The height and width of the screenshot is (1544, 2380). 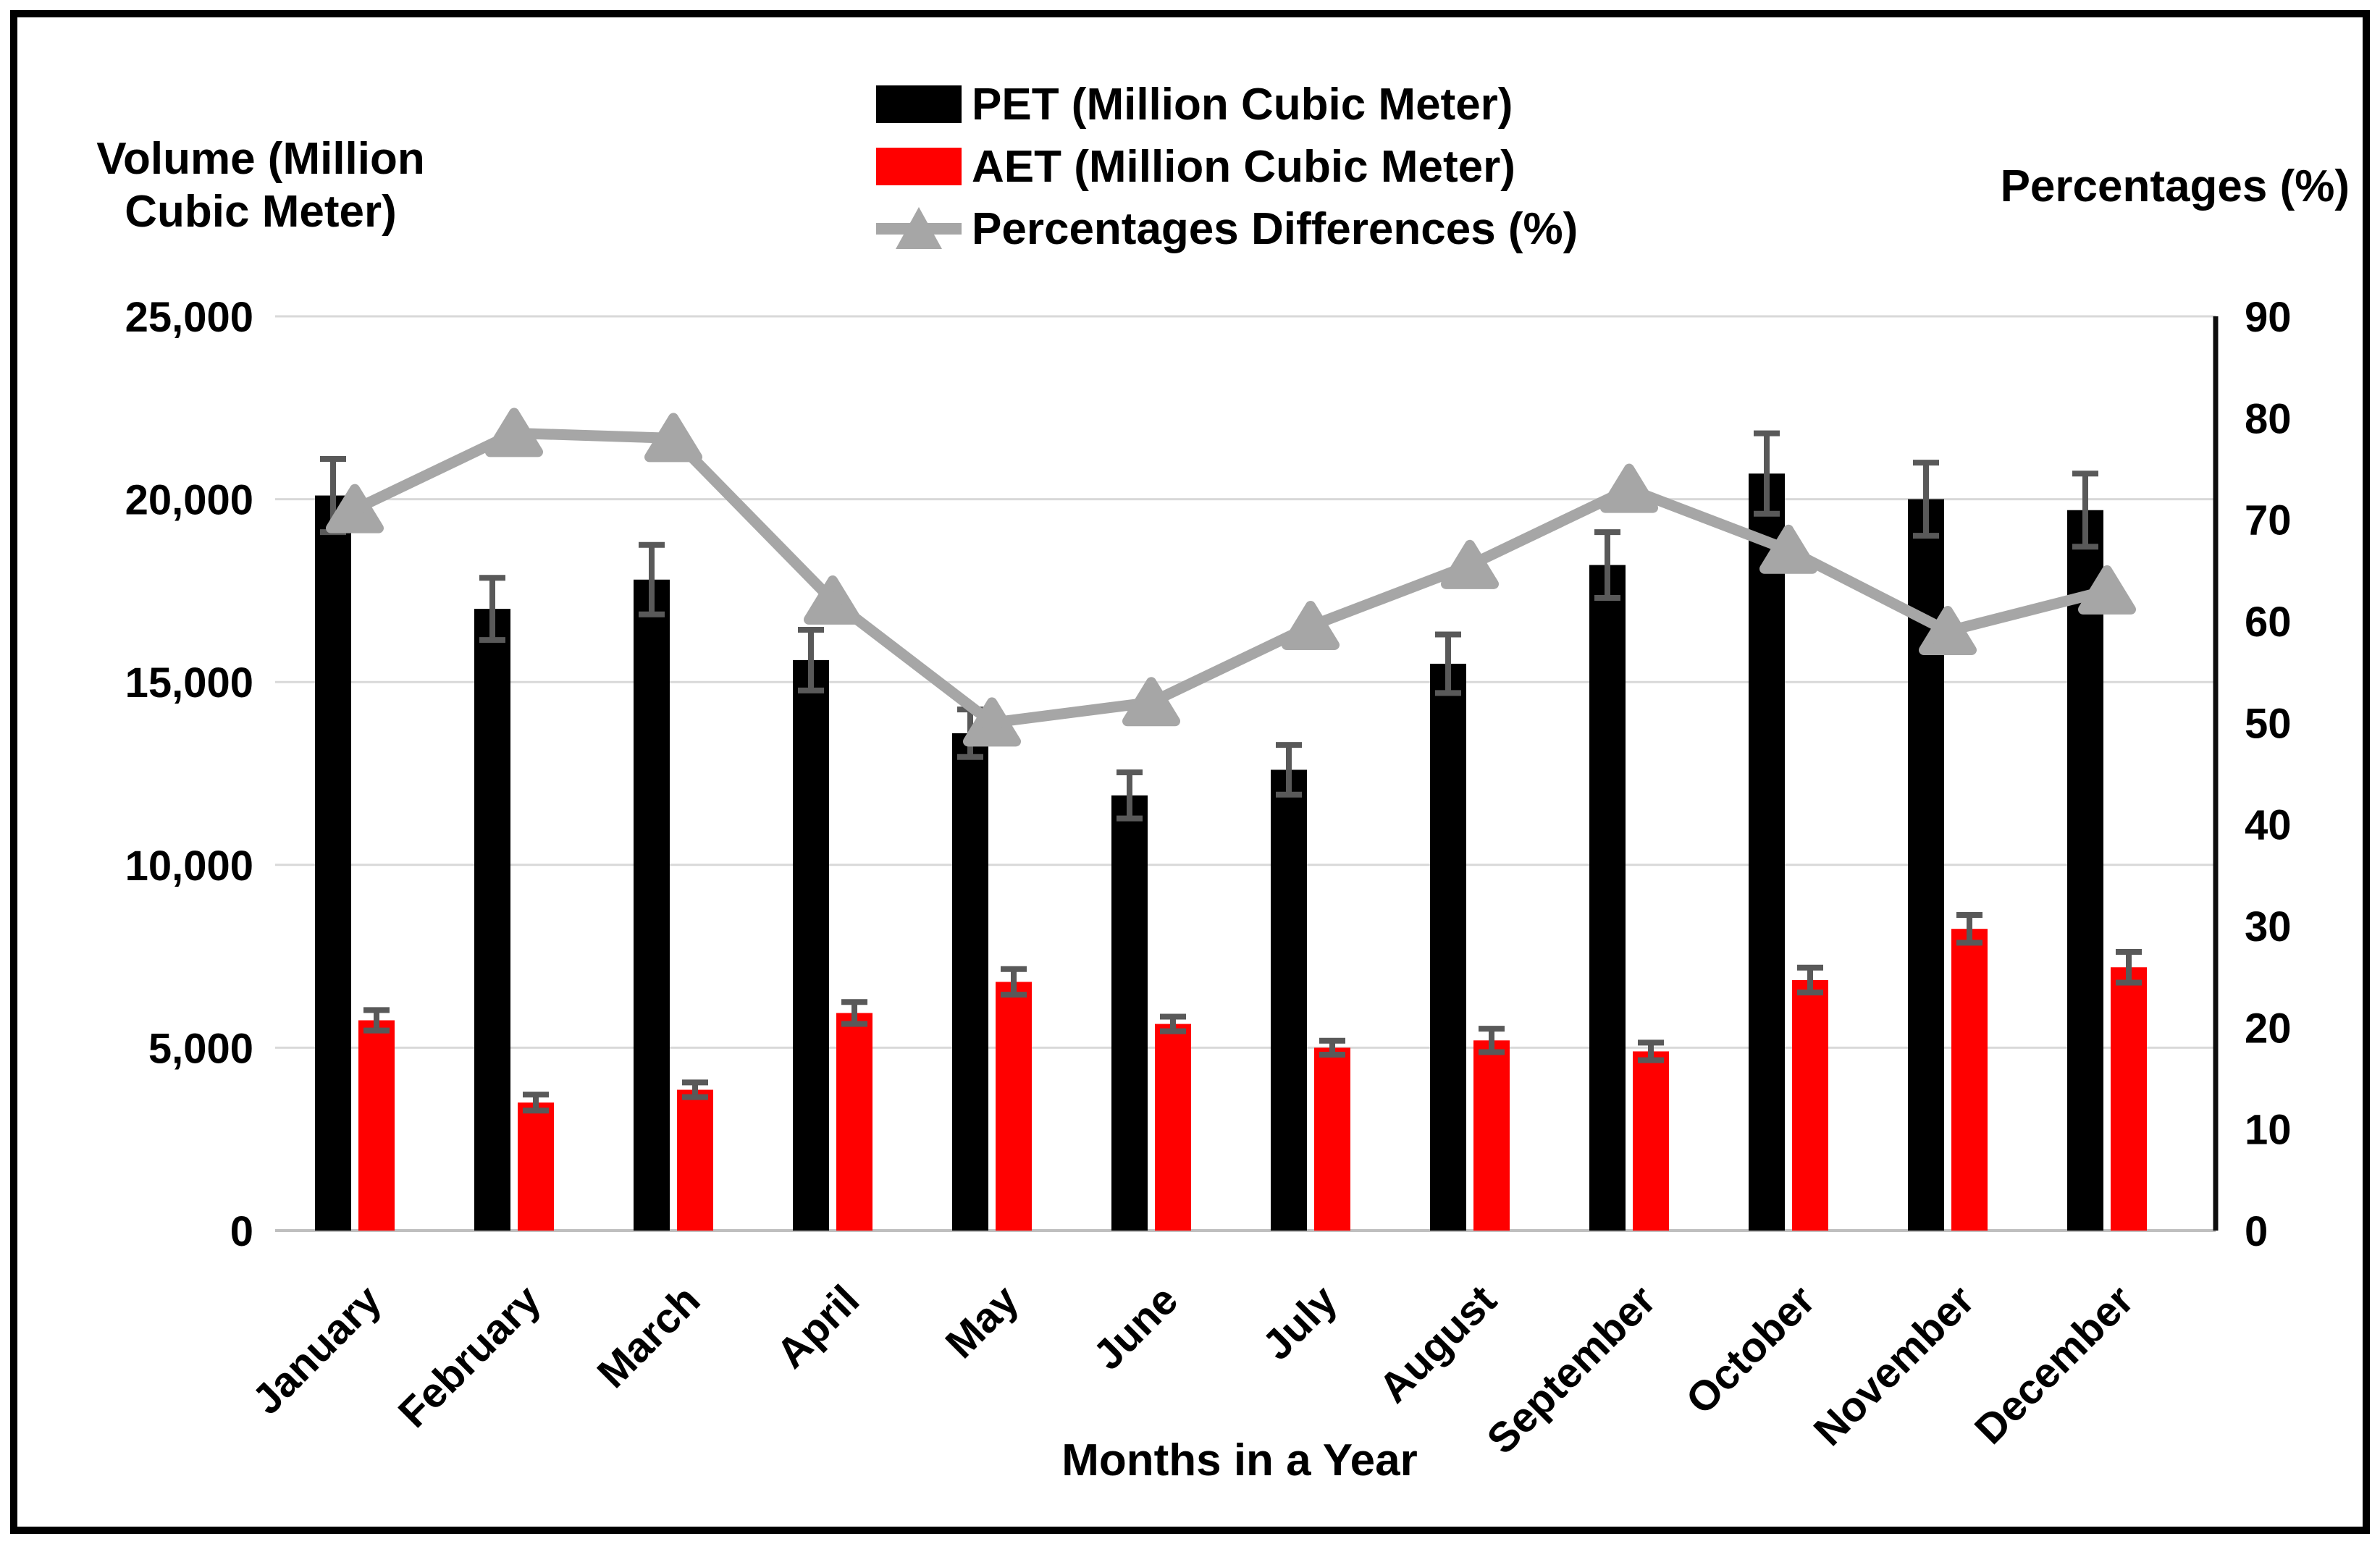 I want to click on month-label-january: January, so click(x=316, y=1350).